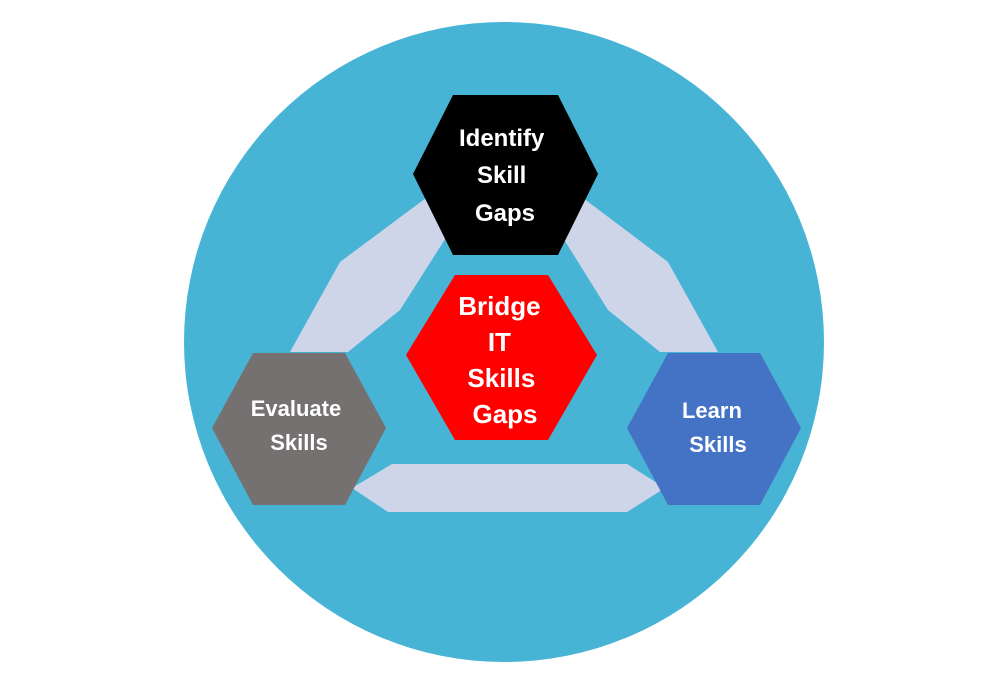  What do you see at coordinates (508, 488) in the screenshot?
I see `connector-bottom` at bounding box center [508, 488].